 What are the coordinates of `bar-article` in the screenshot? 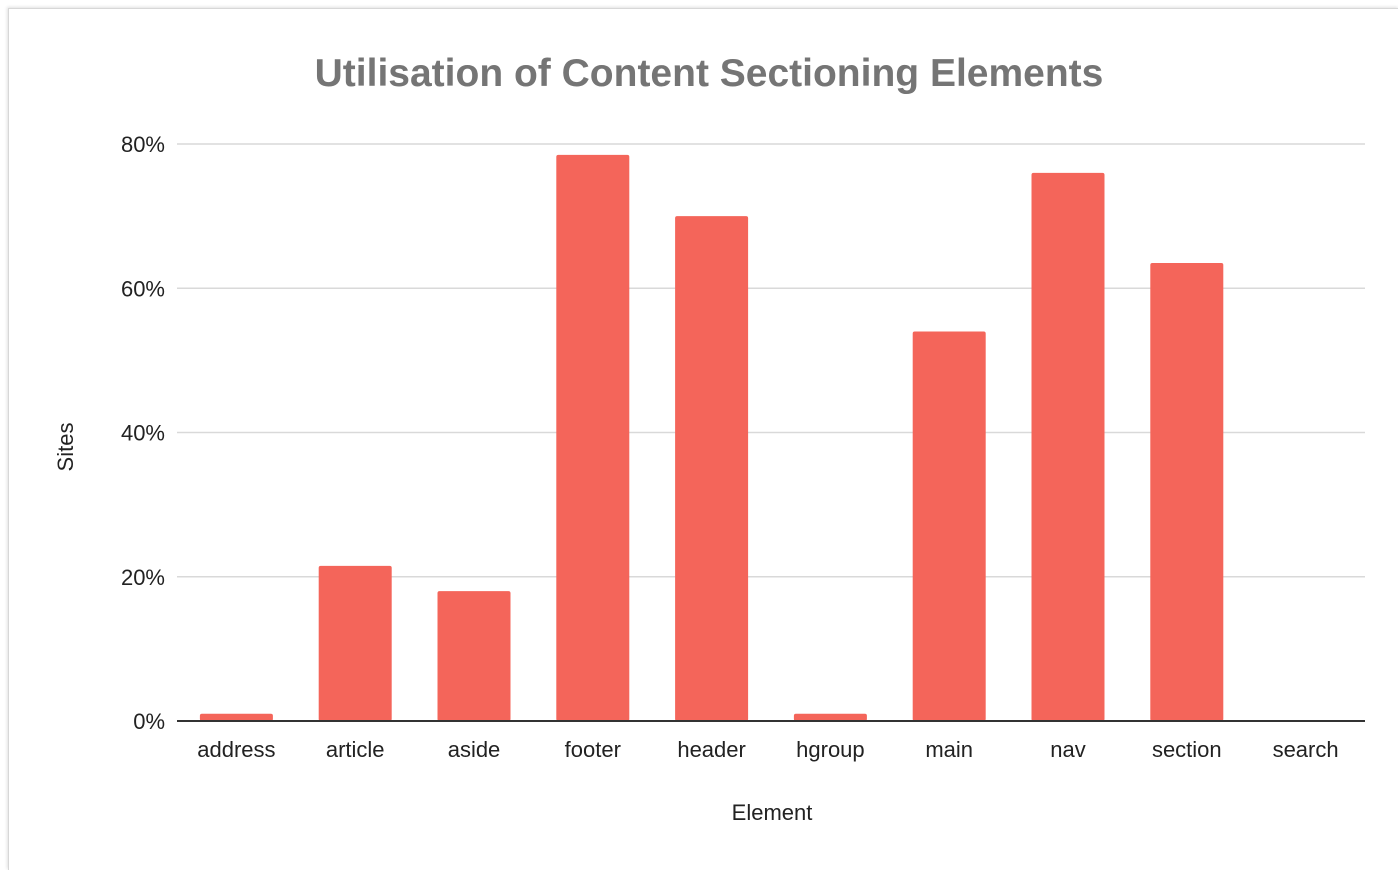 It's located at (355, 643).